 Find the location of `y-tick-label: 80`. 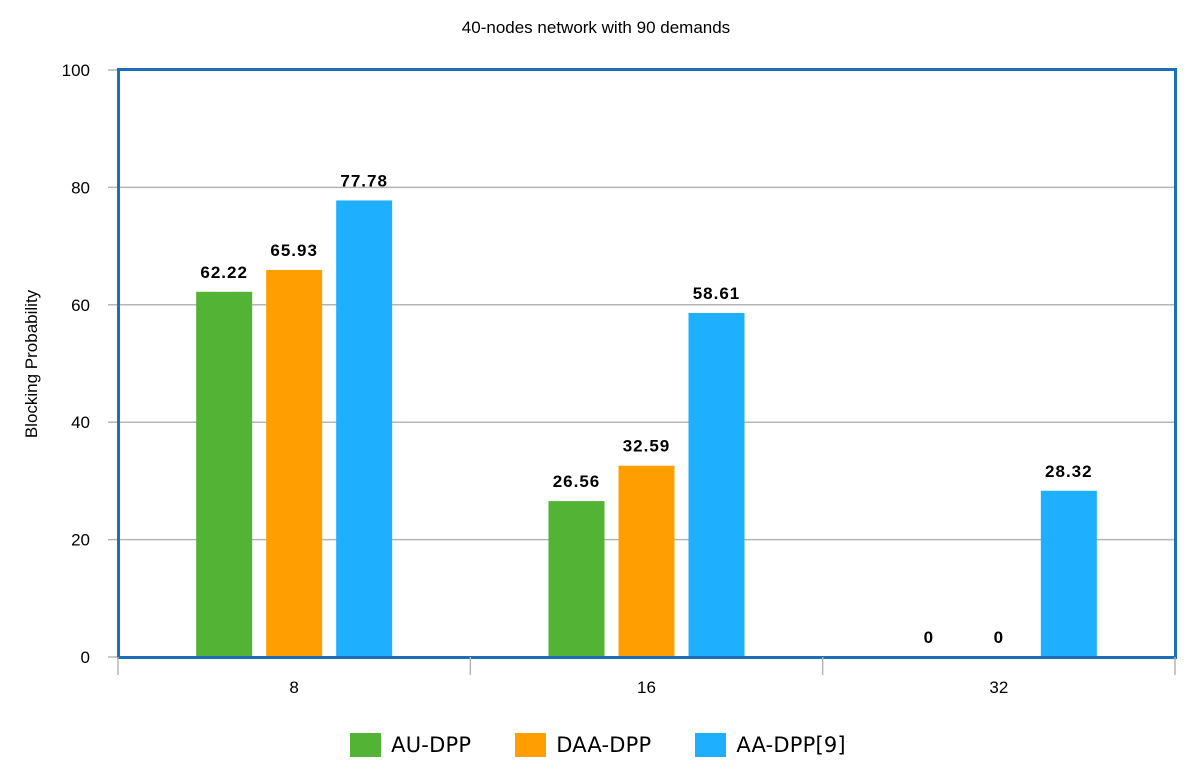

y-tick-label: 80 is located at coordinates (80, 187).